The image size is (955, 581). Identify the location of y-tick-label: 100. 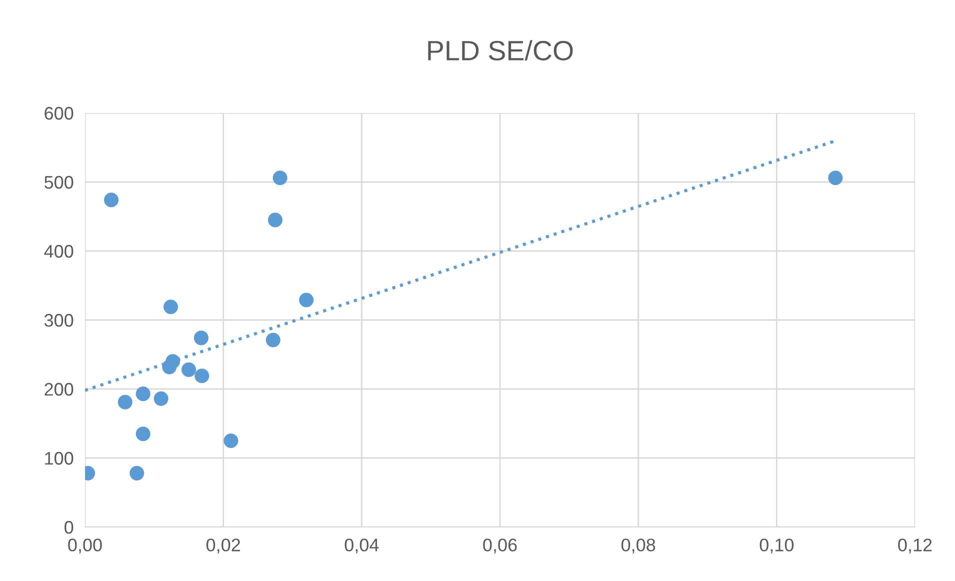
(59, 458).